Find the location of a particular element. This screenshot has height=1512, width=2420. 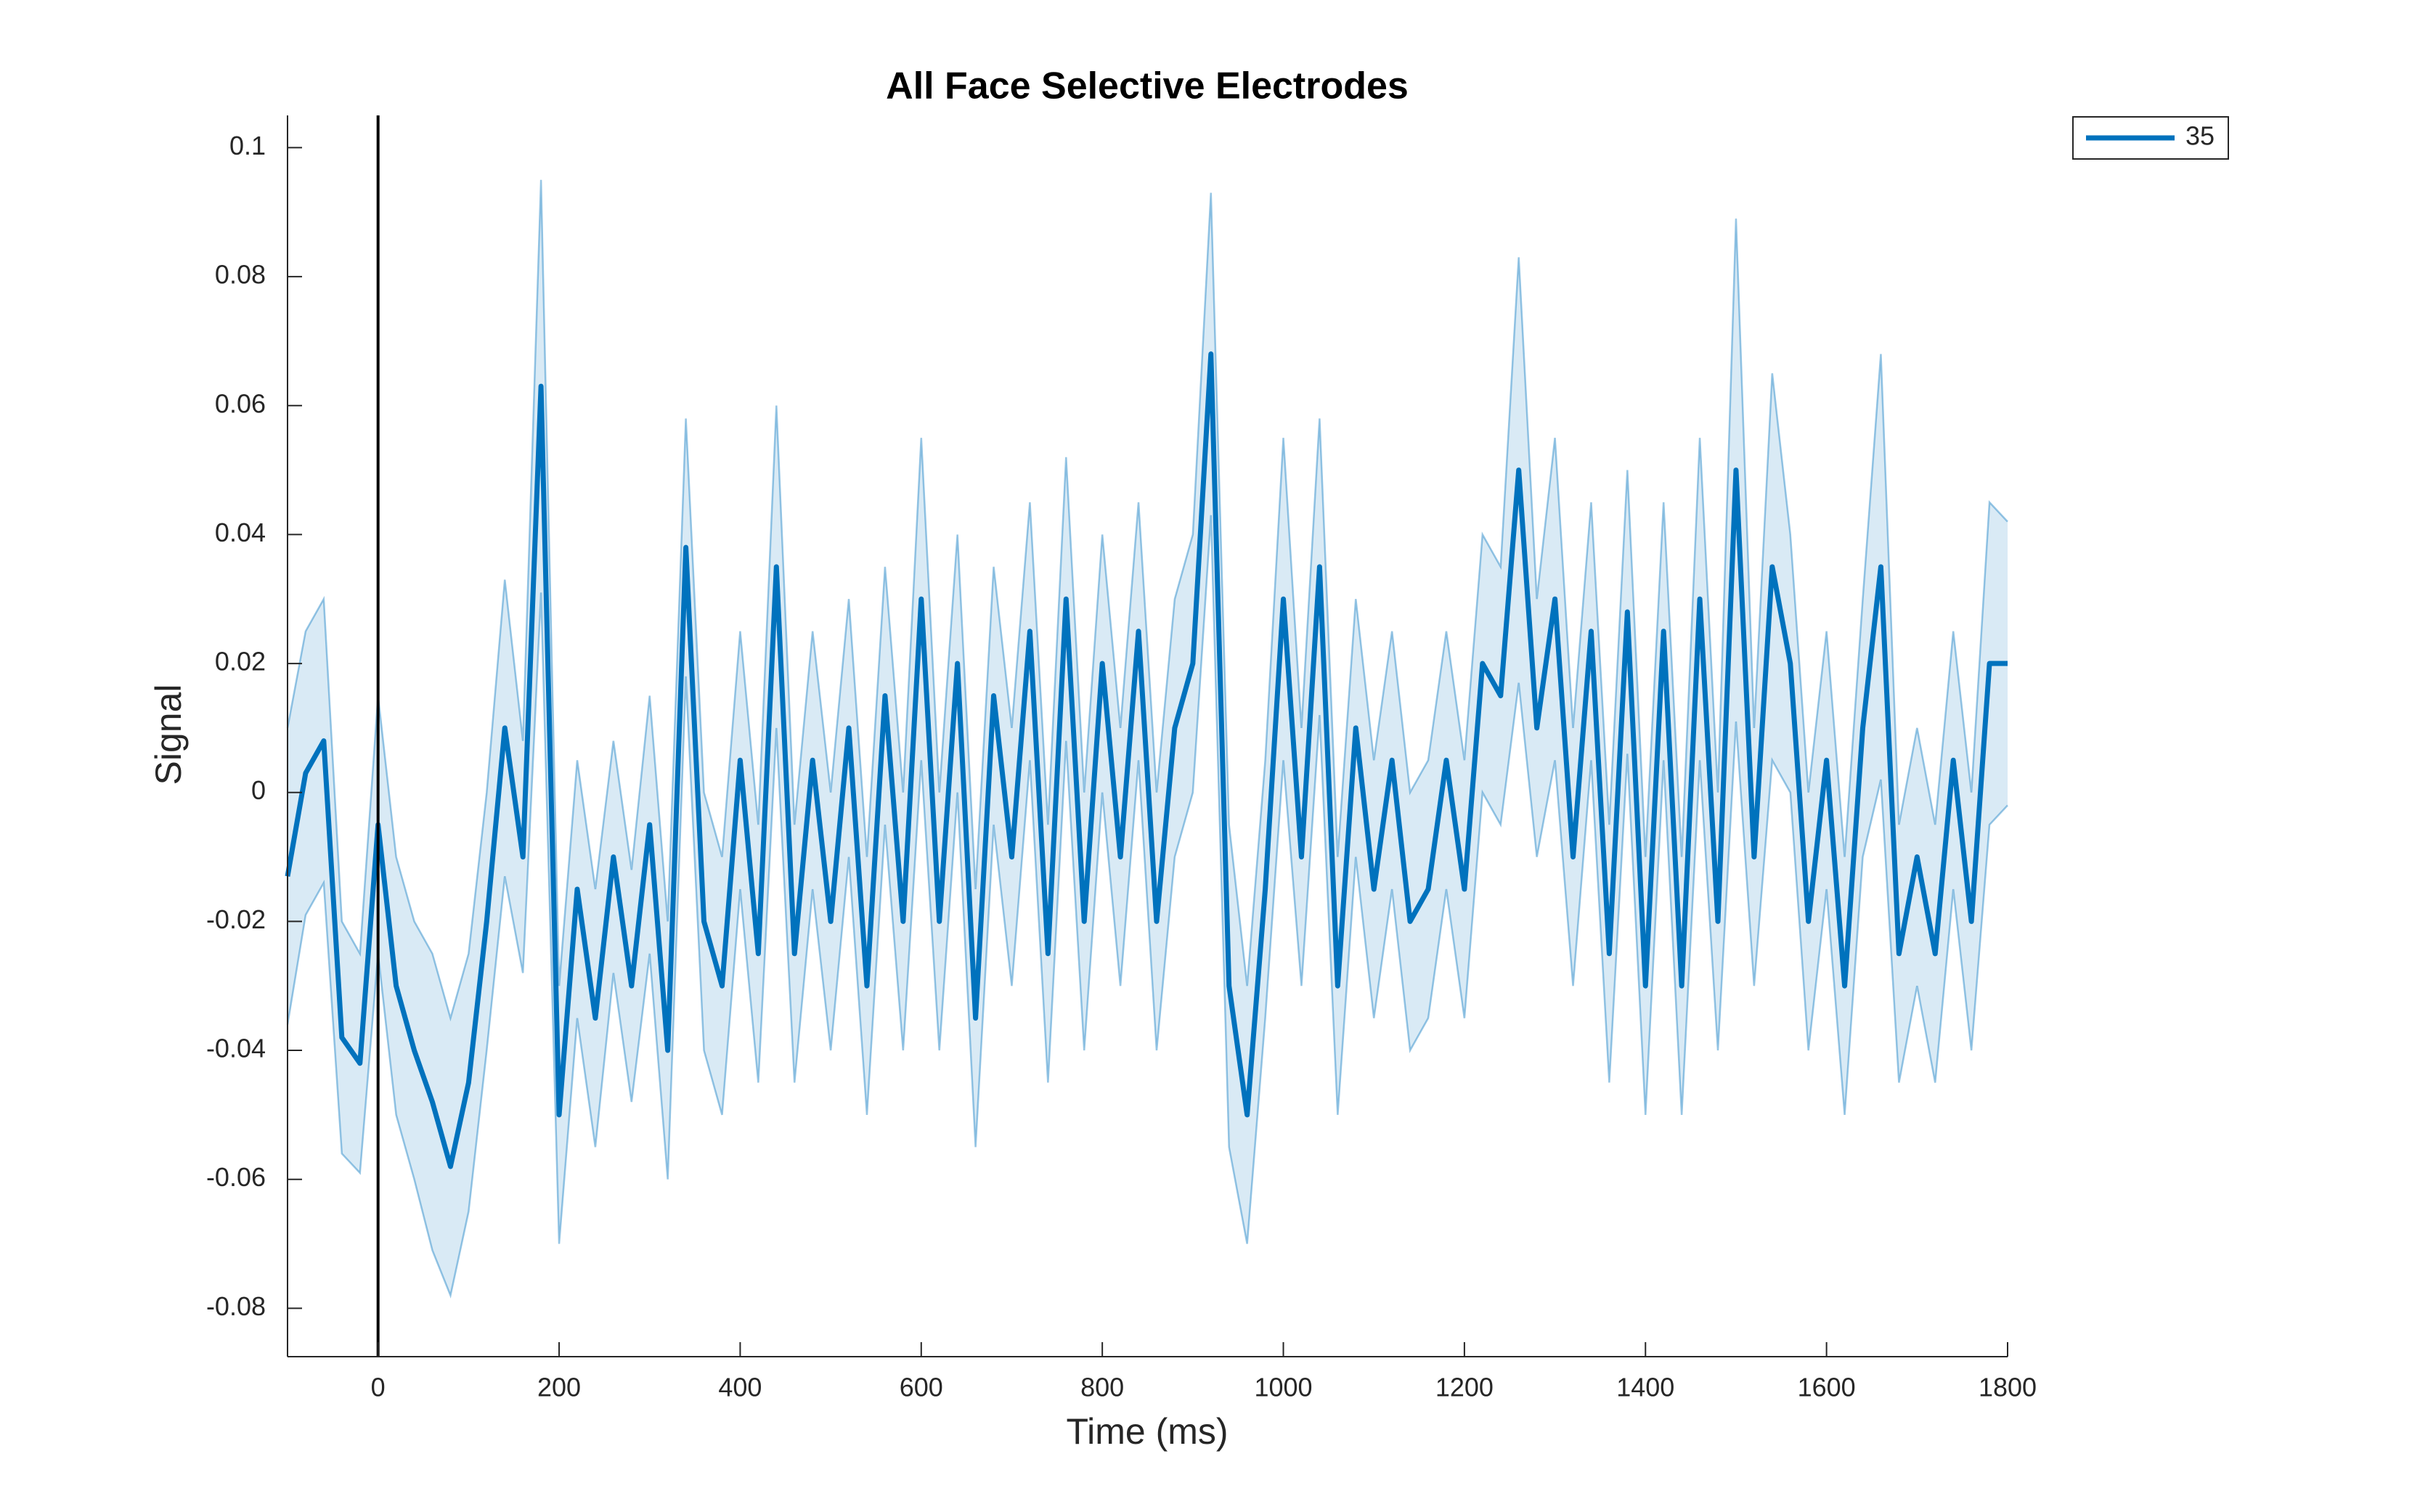

y-tick-label: -0.04 is located at coordinates (236, 1048).